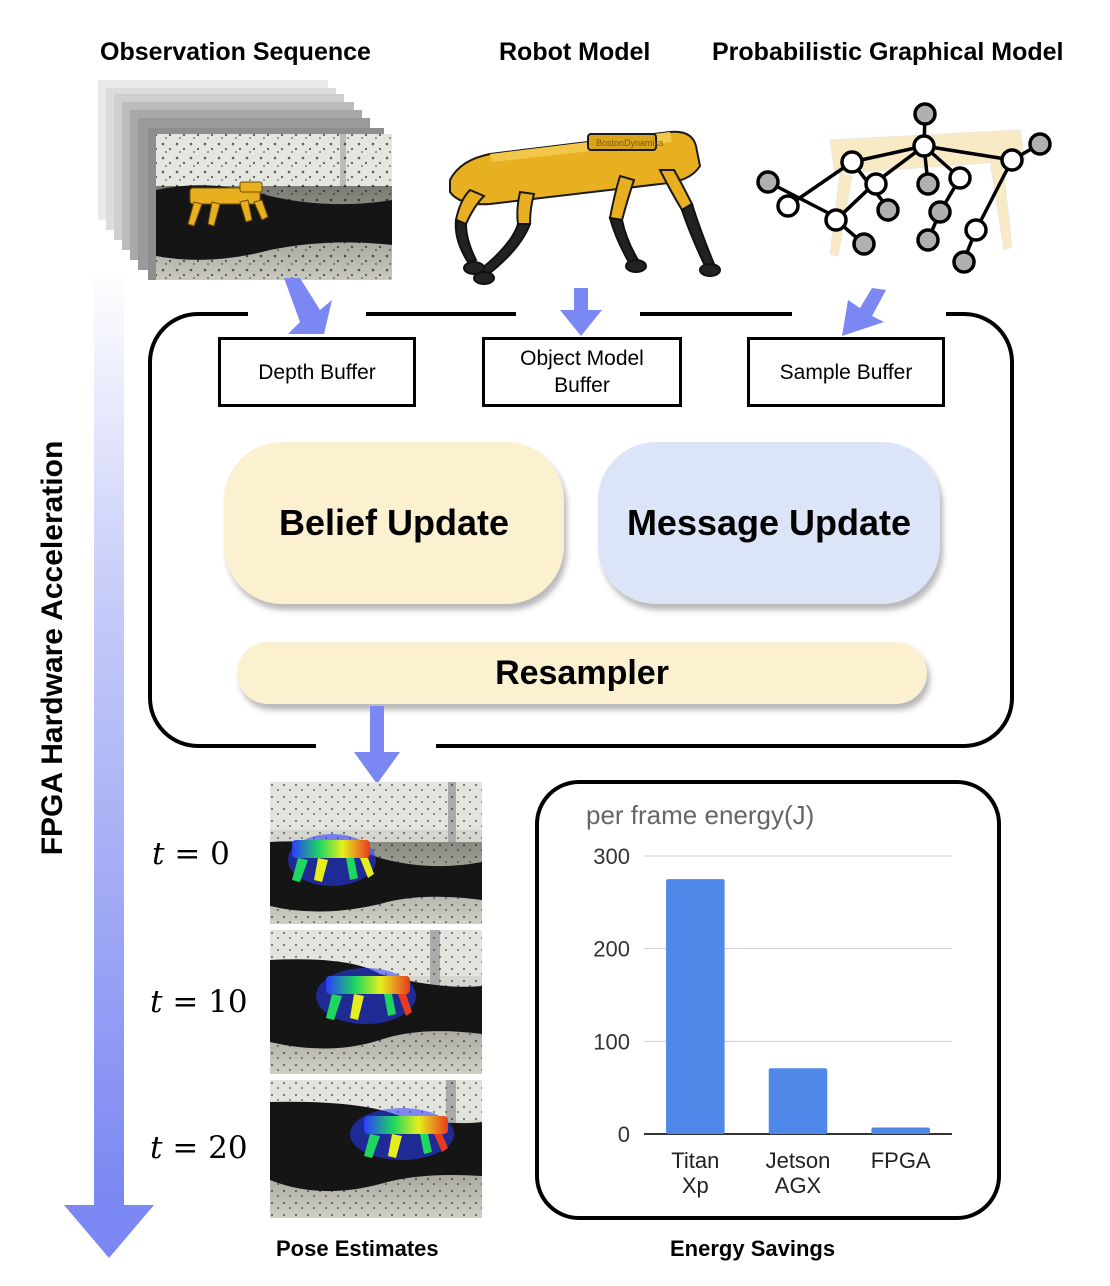 This screenshot has height=1286, width=1110. Describe the element at coordinates (585, 207) in the screenshot. I see `robot-model-image: BostonDynamics` at that location.